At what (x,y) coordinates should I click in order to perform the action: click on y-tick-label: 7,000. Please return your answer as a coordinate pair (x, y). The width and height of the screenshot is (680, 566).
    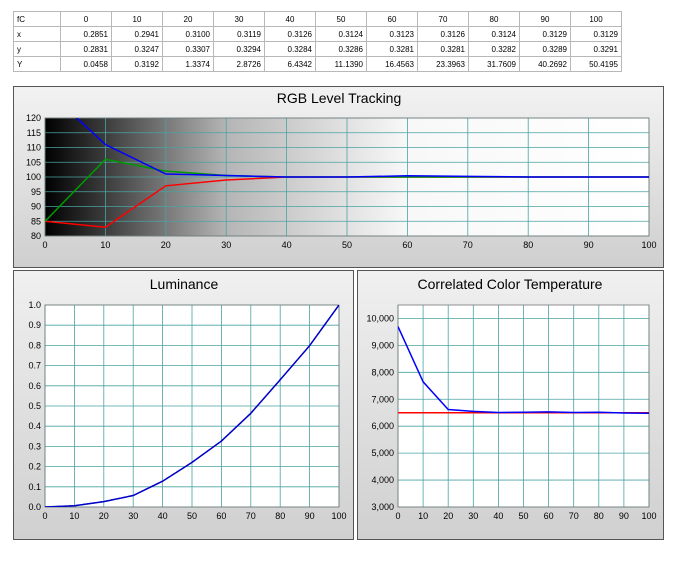
    Looking at the image, I should click on (382, 399).